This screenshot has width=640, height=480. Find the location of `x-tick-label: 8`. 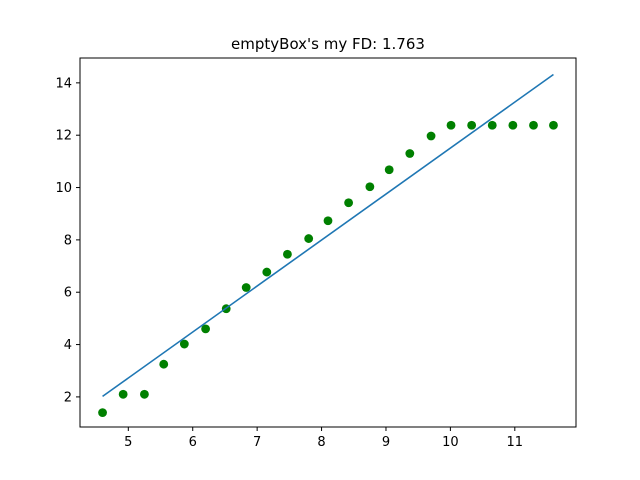

x-tick-label: 8 is located at coordinates (321, 442).